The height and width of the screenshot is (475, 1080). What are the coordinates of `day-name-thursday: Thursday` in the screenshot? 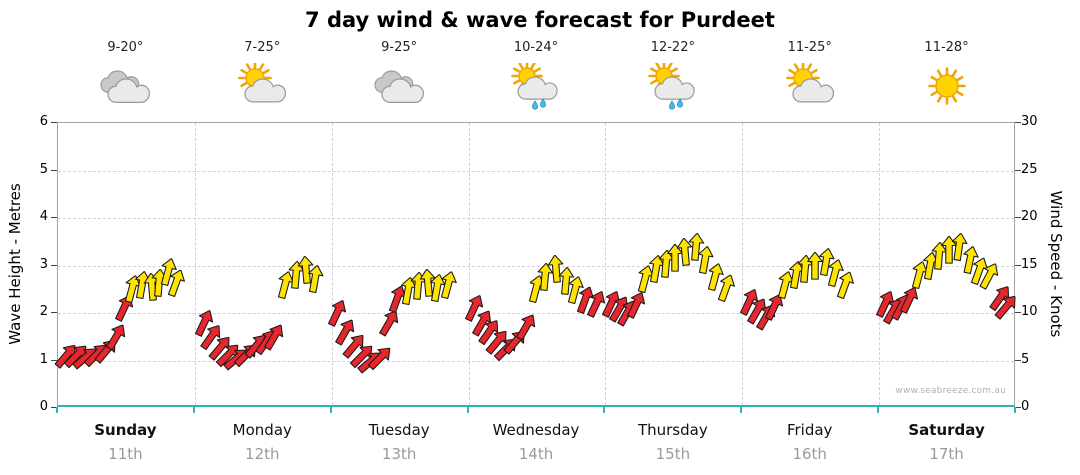 It's located at (672, 430).